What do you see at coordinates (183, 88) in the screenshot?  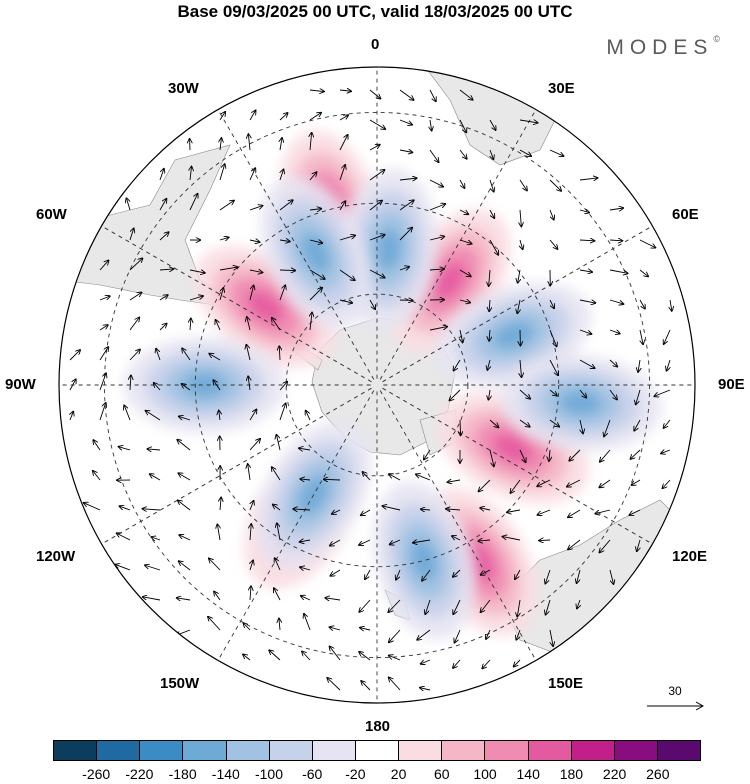 I see `lon-label-30w: 30W` at bounding box center [183, 88].